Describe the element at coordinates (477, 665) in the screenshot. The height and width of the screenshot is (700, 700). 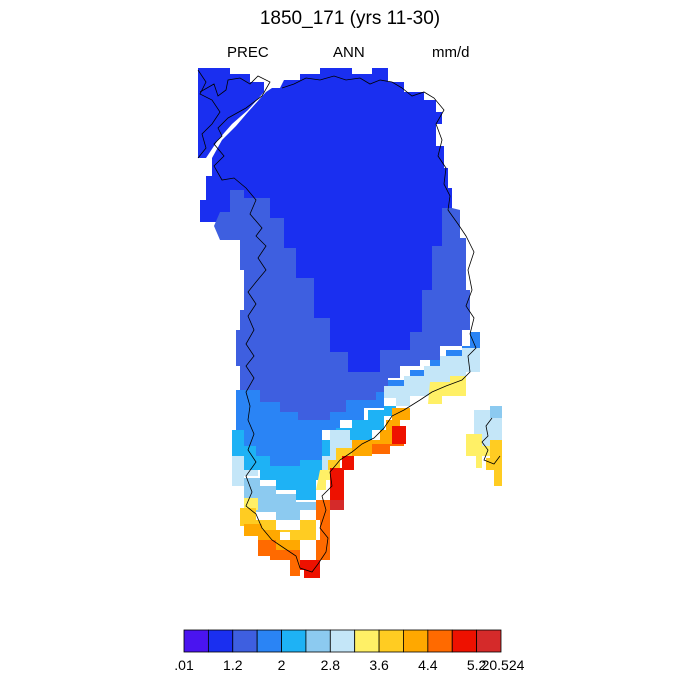
I see `colorbar-tick-label: 5.2` at that location.